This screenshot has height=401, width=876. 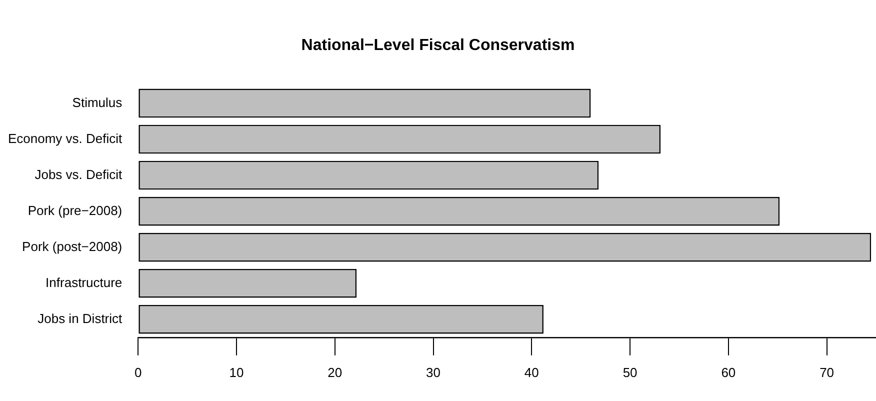 What do you see at coordinates (72, 246) in the screenshot?
I see `y-tick-label: Pork (post−2008)` at bounding box center [72, 246].